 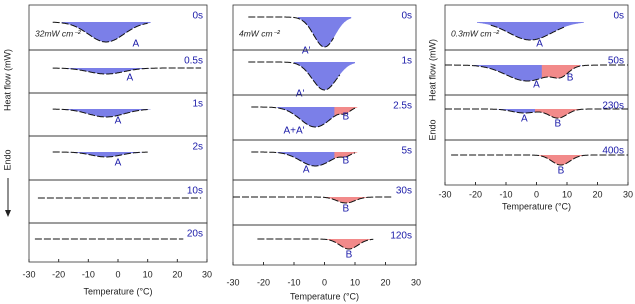 I want to click on time-label: 10s, so click(x=195, y=191).